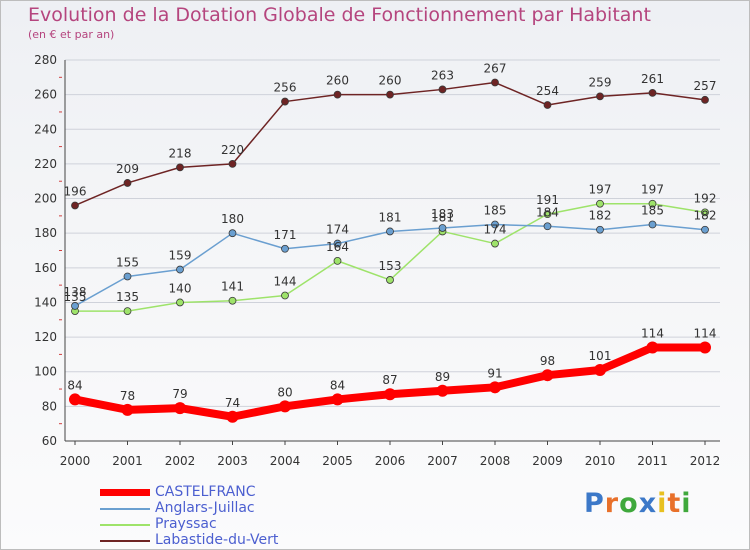  I want to click on data-label-castelfranc-2004: 80, so click(284, 392).